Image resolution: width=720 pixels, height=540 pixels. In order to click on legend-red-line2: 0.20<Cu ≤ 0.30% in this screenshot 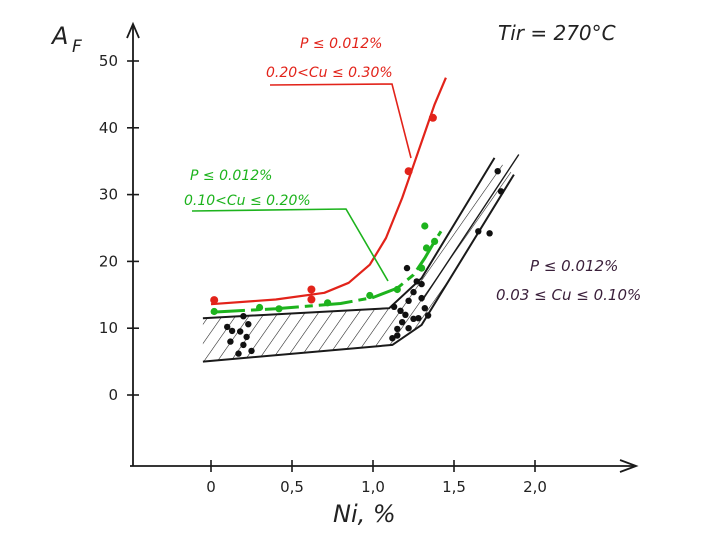, I will do `click(329, 73)`.